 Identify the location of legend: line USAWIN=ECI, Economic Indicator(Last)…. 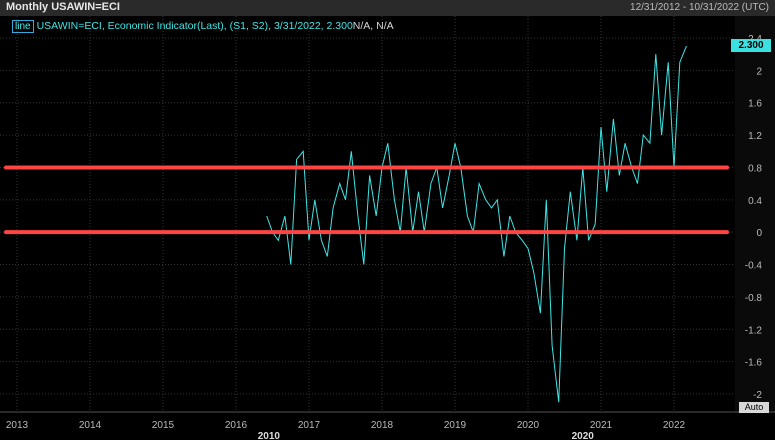
(203, 26).